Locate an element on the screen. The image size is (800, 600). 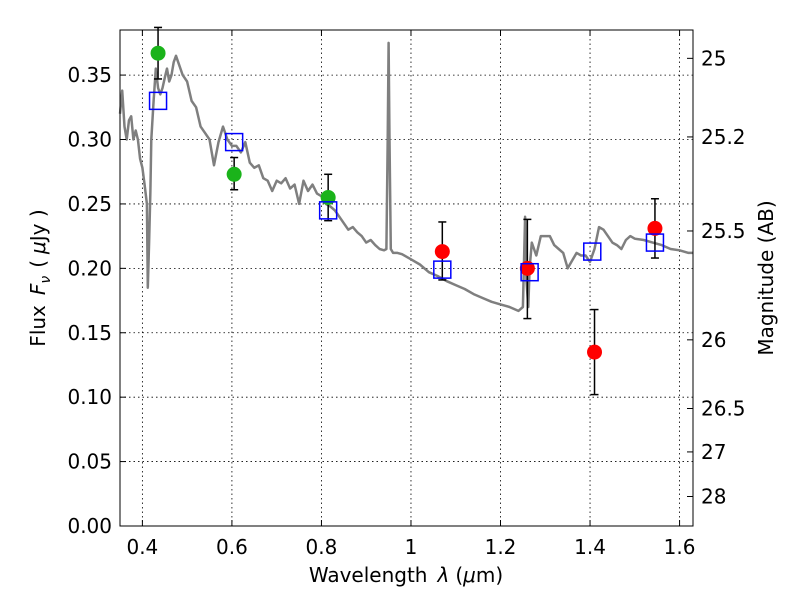
magnitude-tick-label: 26 is located at coordinates (713, 340).